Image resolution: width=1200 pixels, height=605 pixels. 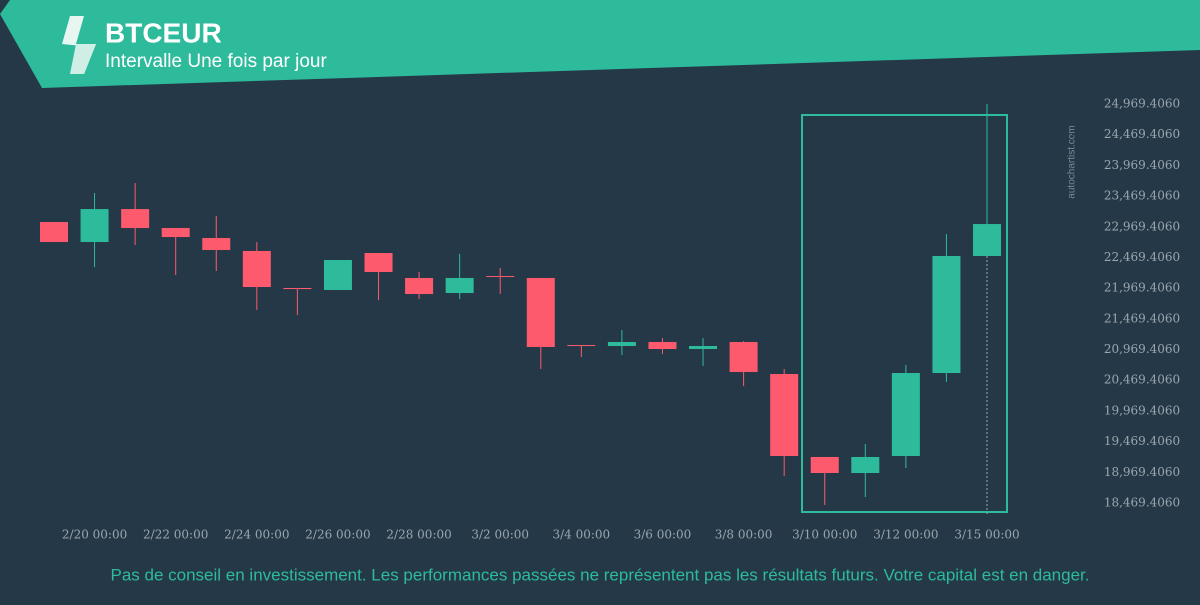 What do you see at coordinates (1142, 134) in the screenshot?
I see `y-tick-label: 24,469.4060` at bounding box center [1142, 134].